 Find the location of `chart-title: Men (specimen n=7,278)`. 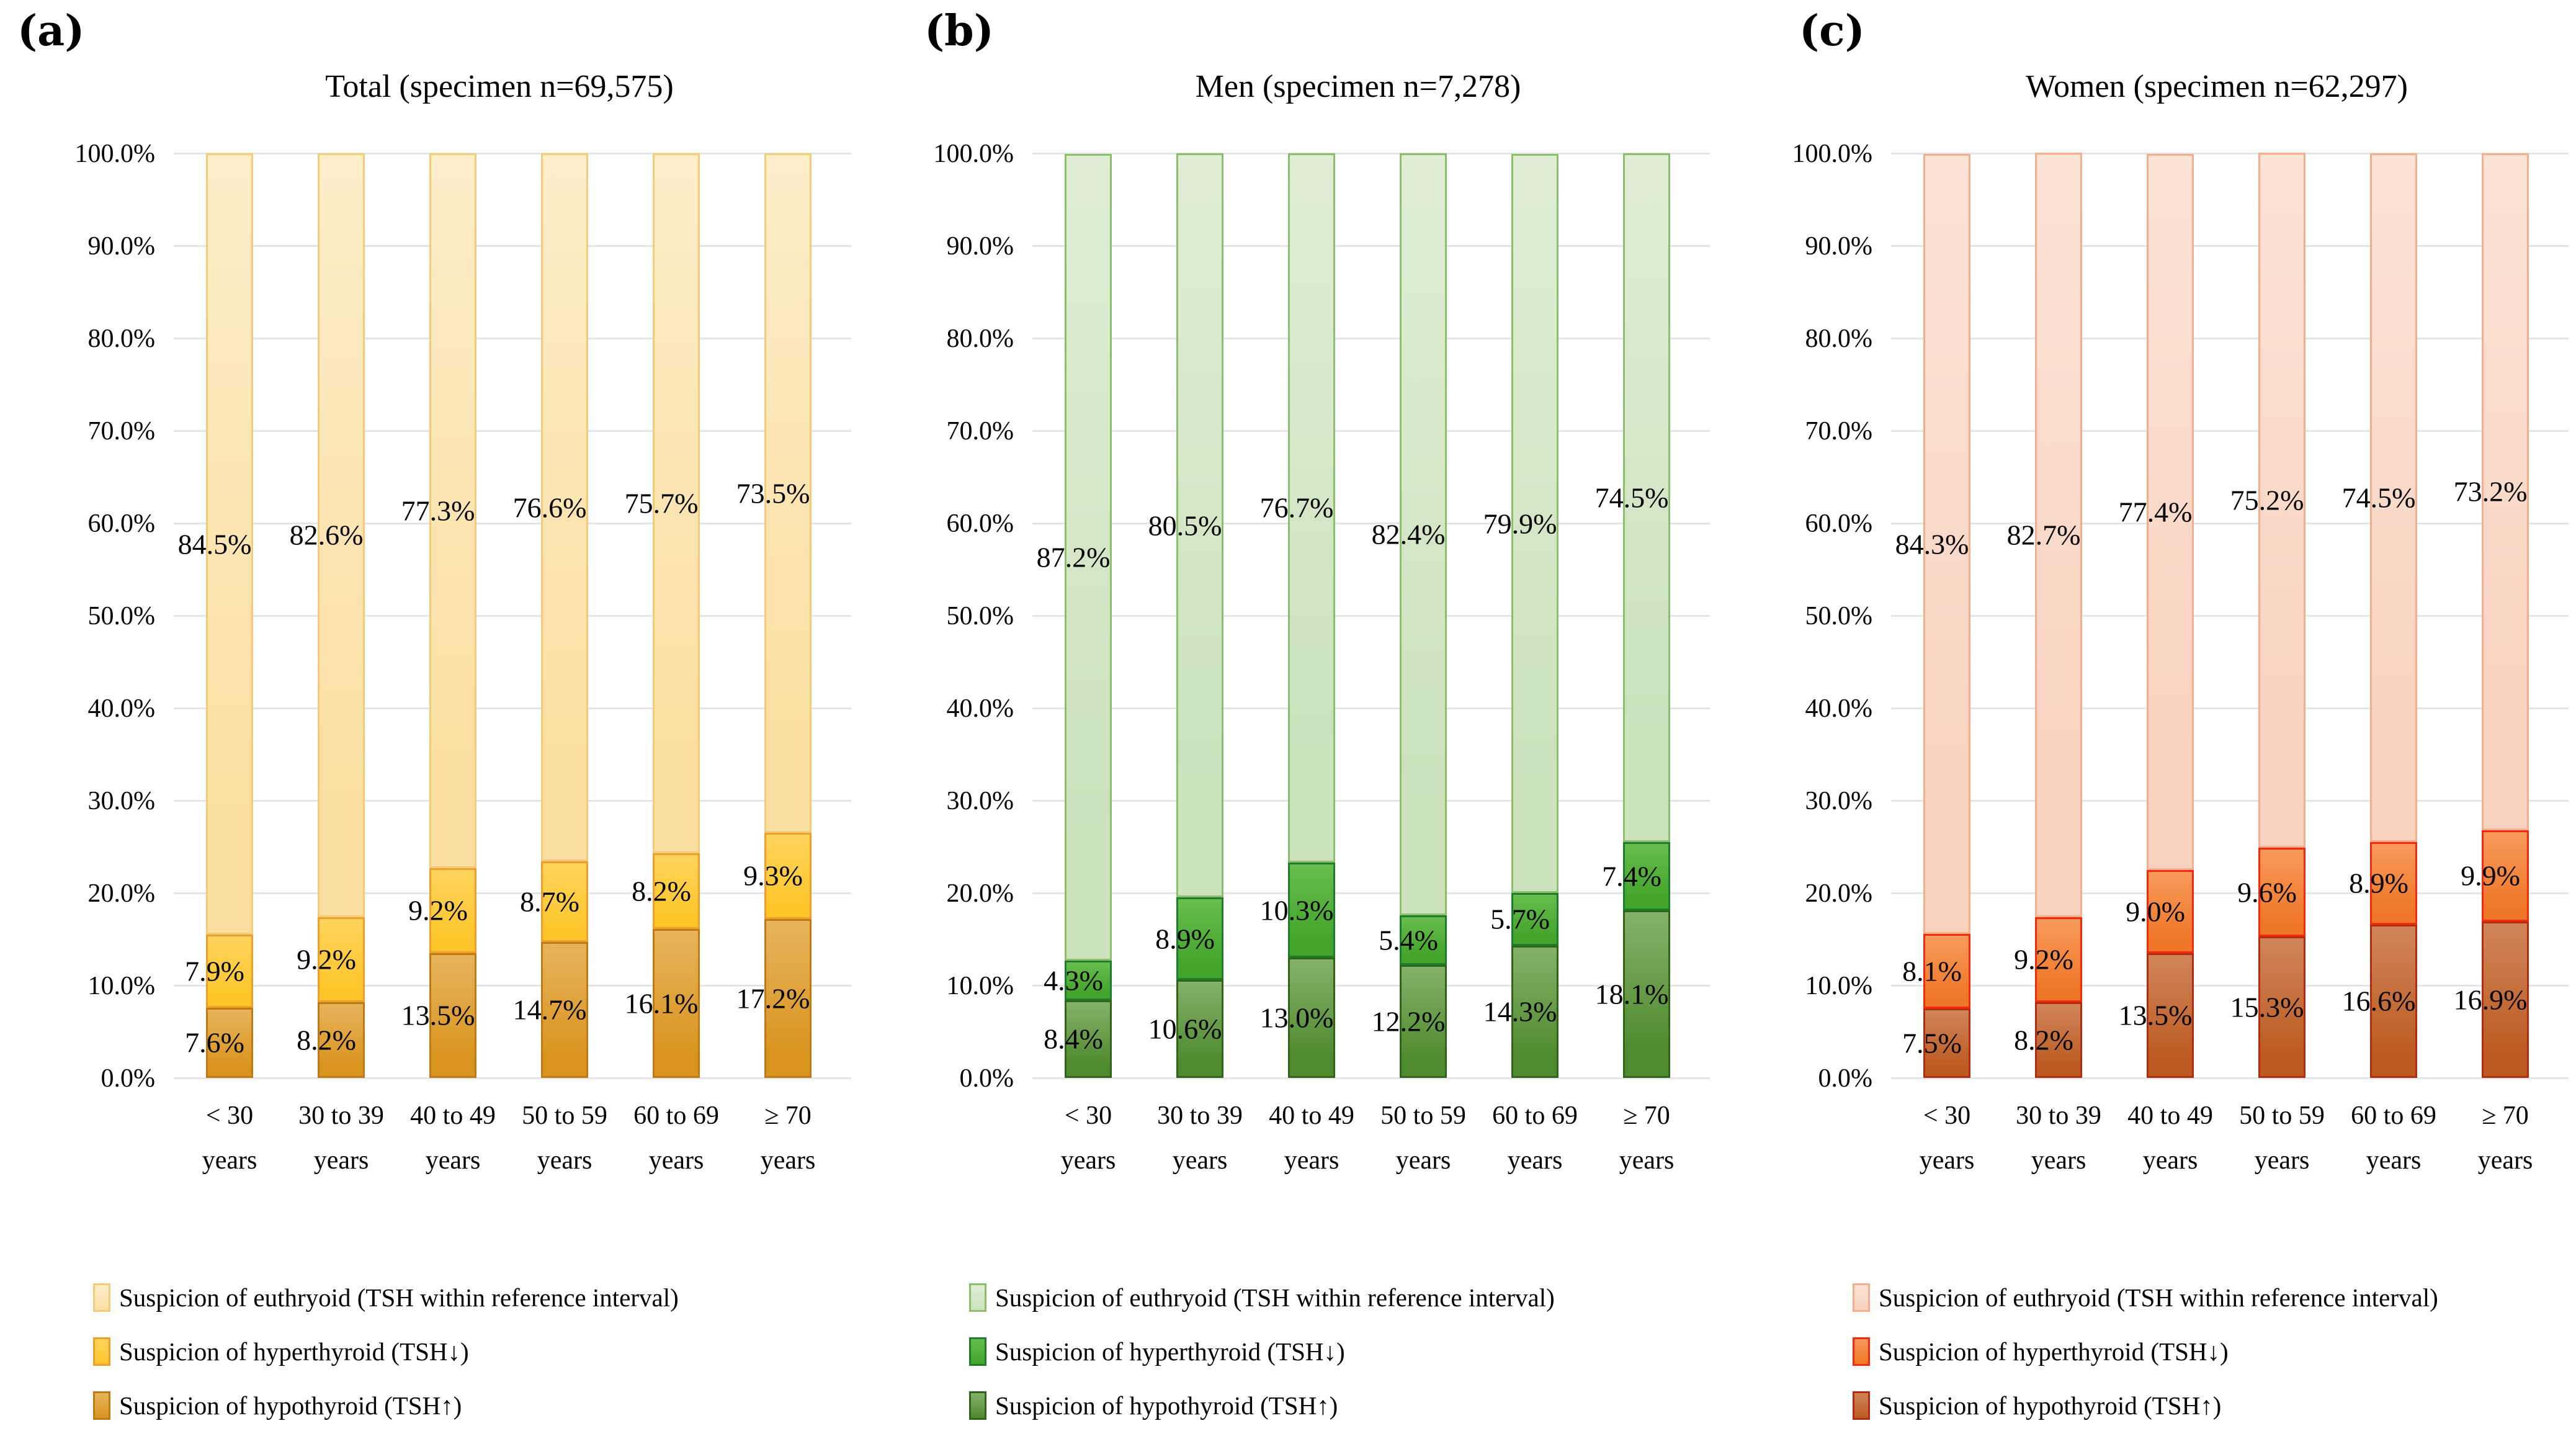

chart-title: Men (specimen n=7,278) is located at coordinates (1358, 86).